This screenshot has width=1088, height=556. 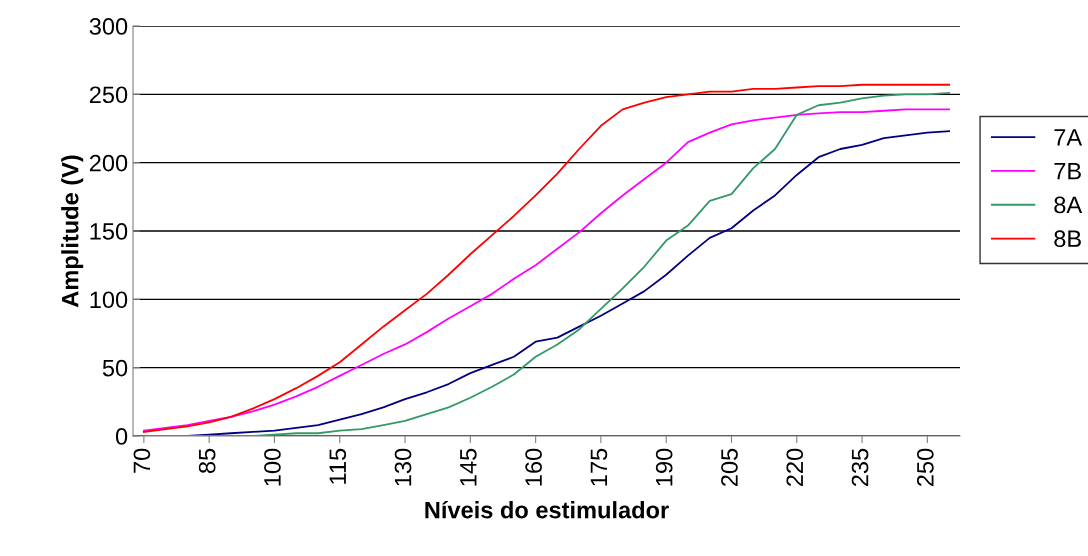 What do you see at coordinates (795, 467) in the screenshot?
I see `x-tick-label: 220` at bounding box center [795, 467].